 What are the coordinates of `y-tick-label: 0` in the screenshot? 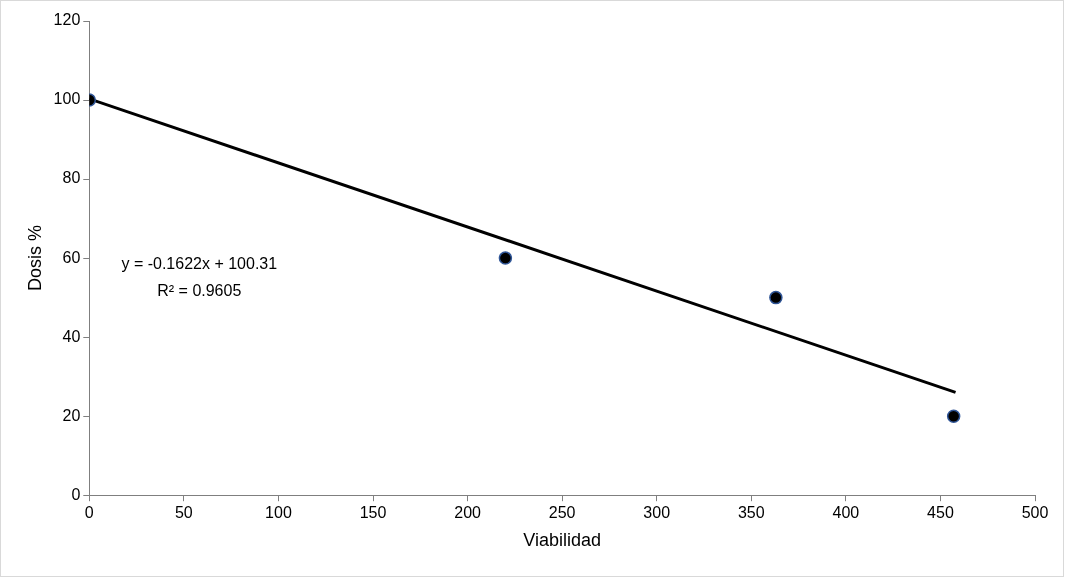 It's located at (76, 494).